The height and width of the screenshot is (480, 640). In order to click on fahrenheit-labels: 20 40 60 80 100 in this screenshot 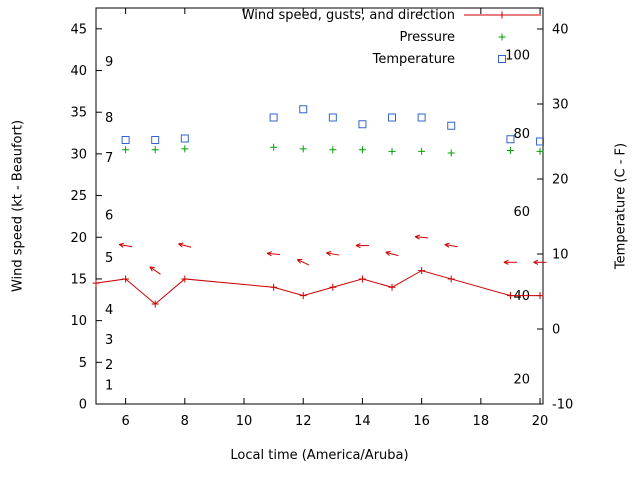, I will do `click(517, 217)`.